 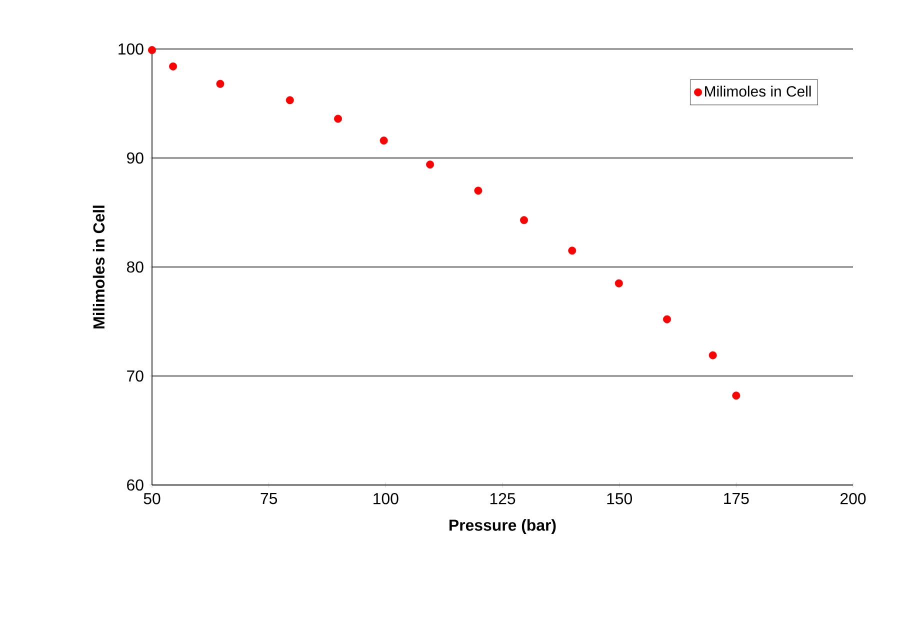 What do you see at coordinates (853, 498) in the screenshot?
I see `x-tick-label: 200` at bounding box center [853, 498].